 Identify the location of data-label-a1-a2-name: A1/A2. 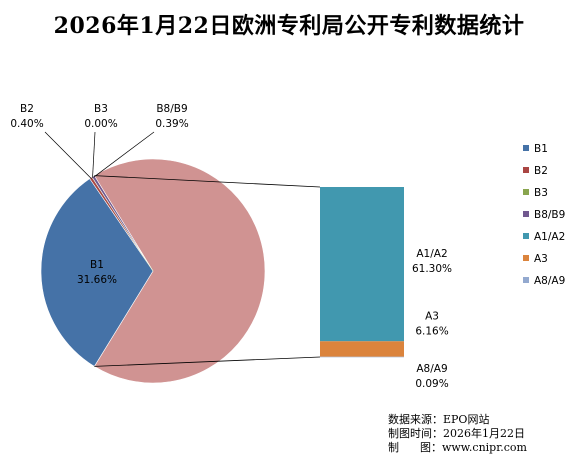
(431, 254).